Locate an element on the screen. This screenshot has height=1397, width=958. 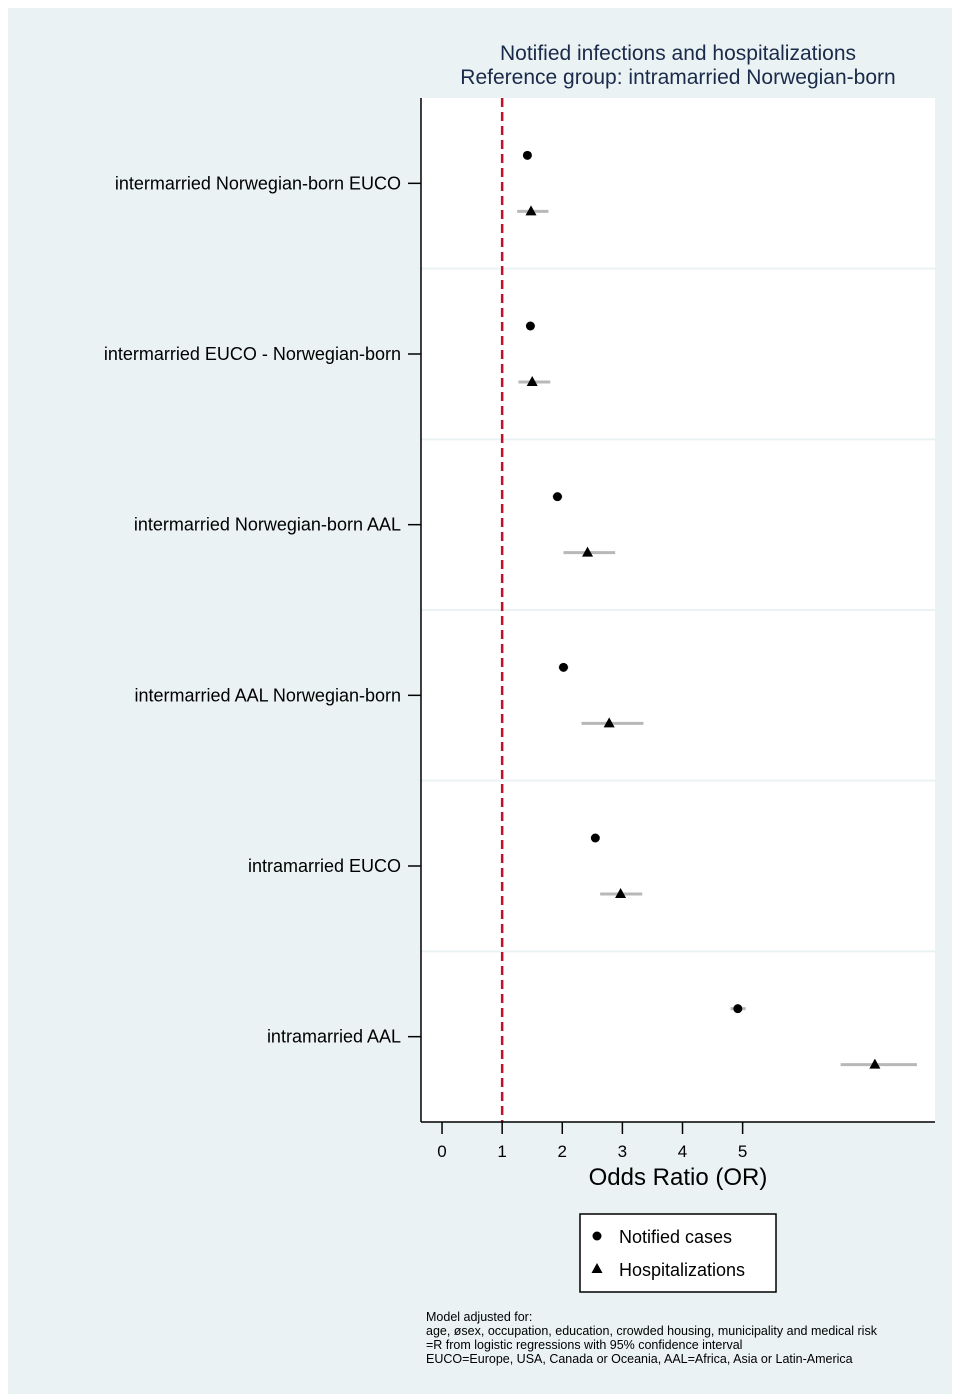
y-category-label: intermarried Norwegian-born AAL is located at coordinates (267, 525).